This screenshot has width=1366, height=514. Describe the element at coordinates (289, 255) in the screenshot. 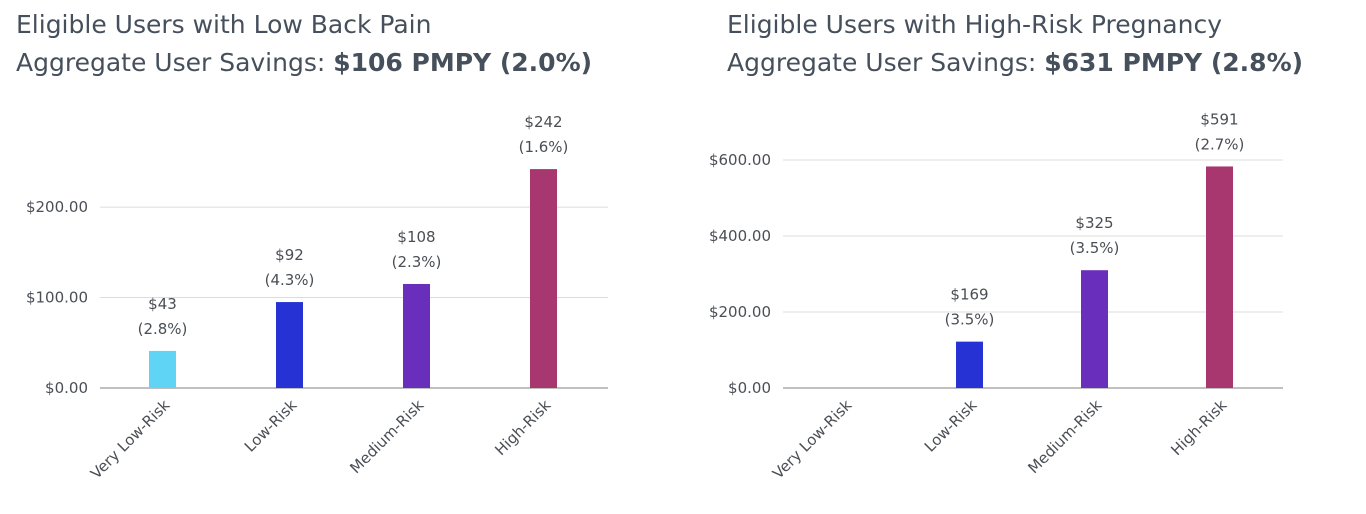

I see `data-label-value: $92` at that location.